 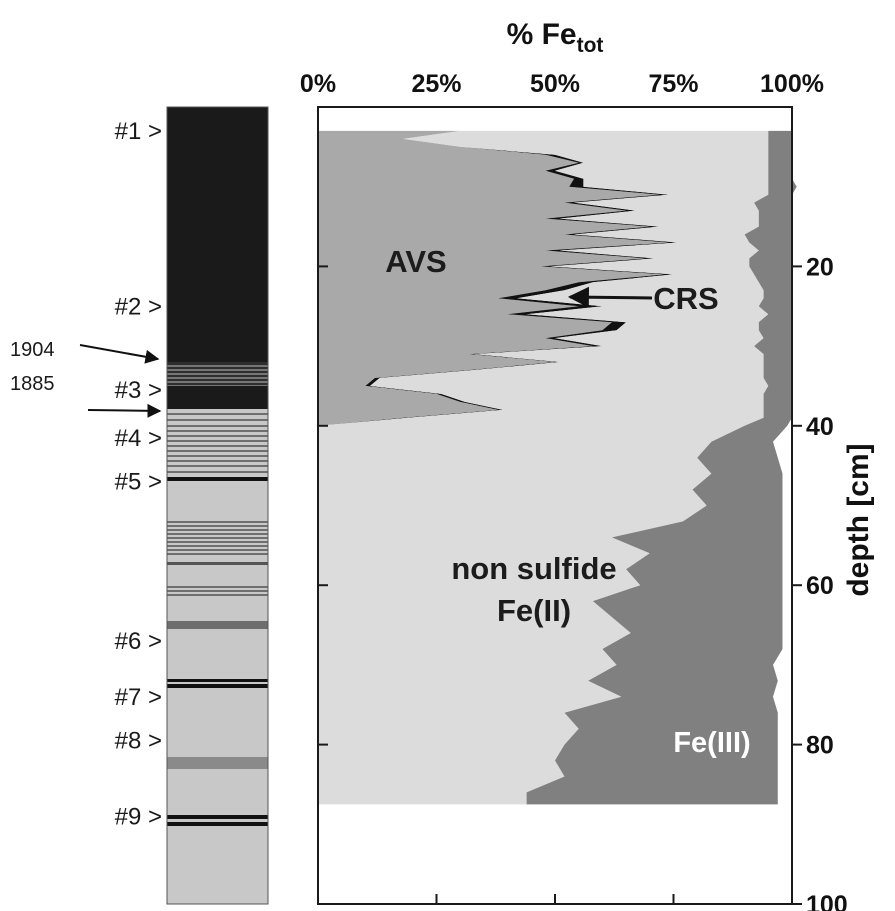 What do you see at coordinates (827, 901) in the screenshot?
I see `y-tick-label: 100` at bounding box center [827, 901].